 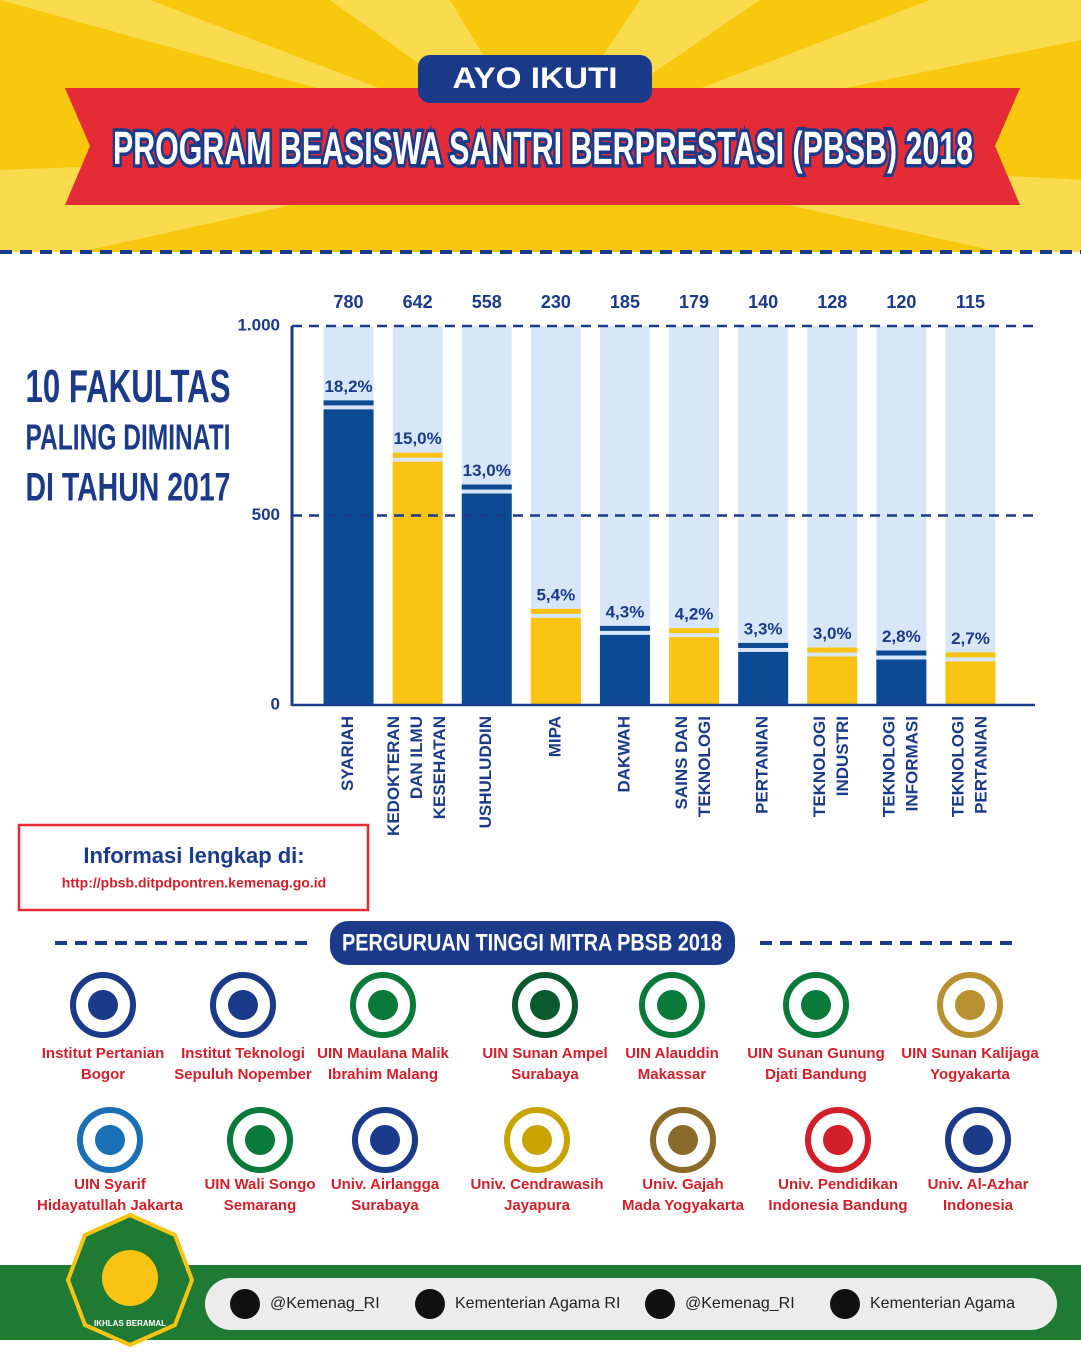 What do you see at coordinates (103, 1074) in the screenshot?
I see `partner-name: Bogor` at bounding box center [103, 1074].